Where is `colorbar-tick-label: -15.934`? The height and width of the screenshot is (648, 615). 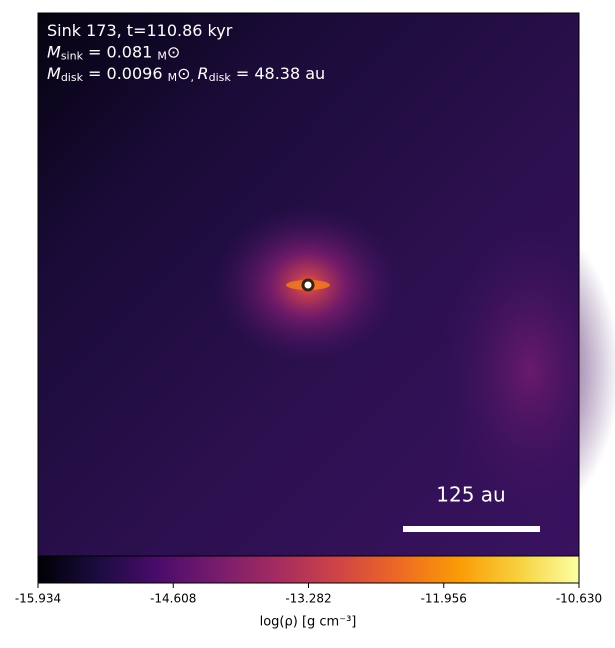
colorbar-tick-label: -15.934 is located at coordinates (38, 599).